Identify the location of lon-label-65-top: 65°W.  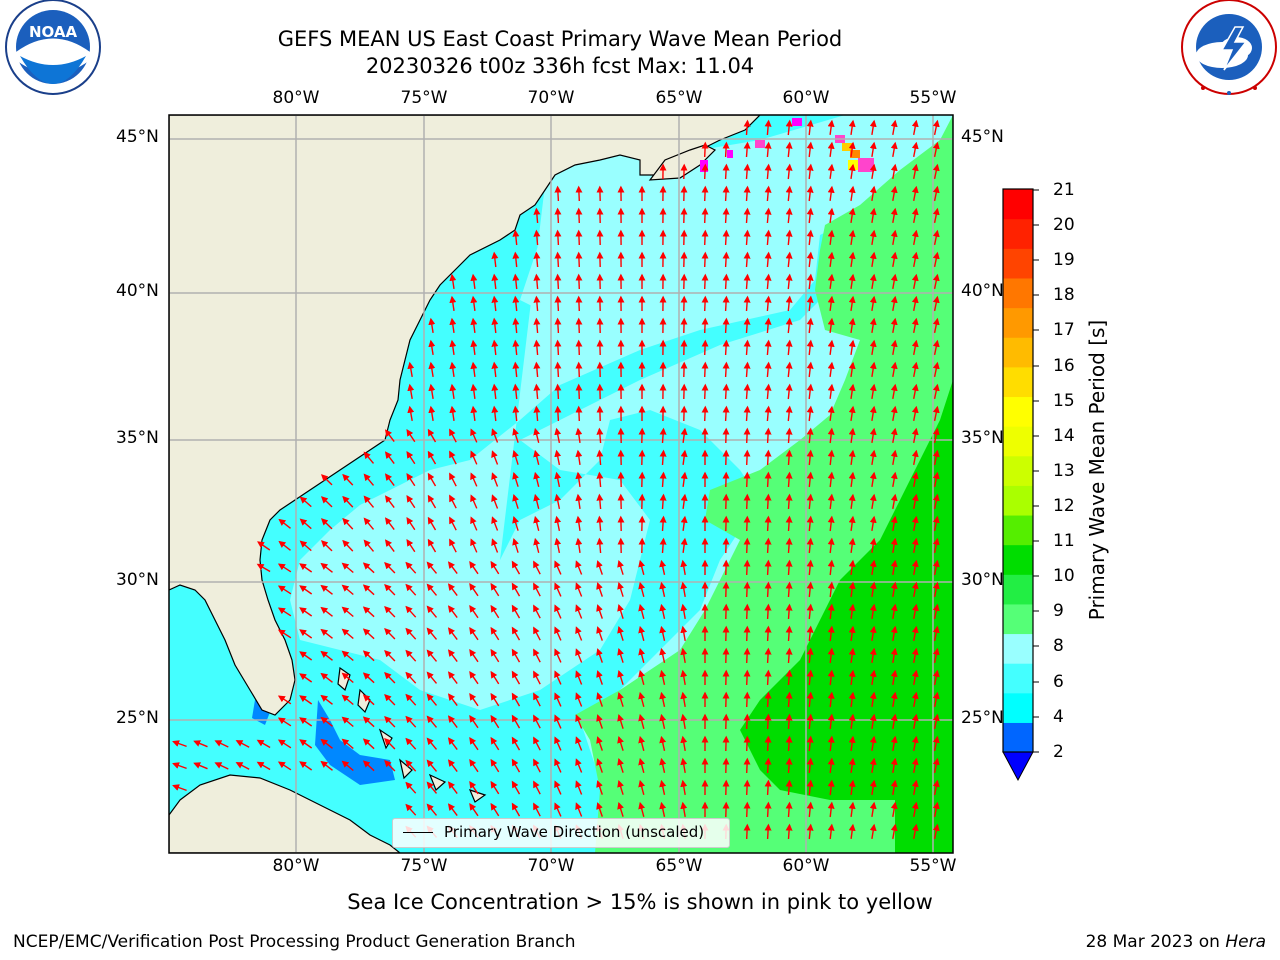
(679, 98).